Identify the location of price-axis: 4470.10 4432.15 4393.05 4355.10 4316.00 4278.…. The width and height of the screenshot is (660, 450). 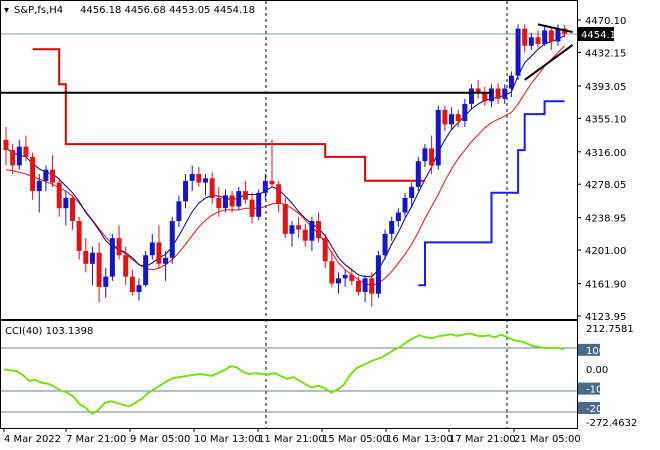
(601, 169).